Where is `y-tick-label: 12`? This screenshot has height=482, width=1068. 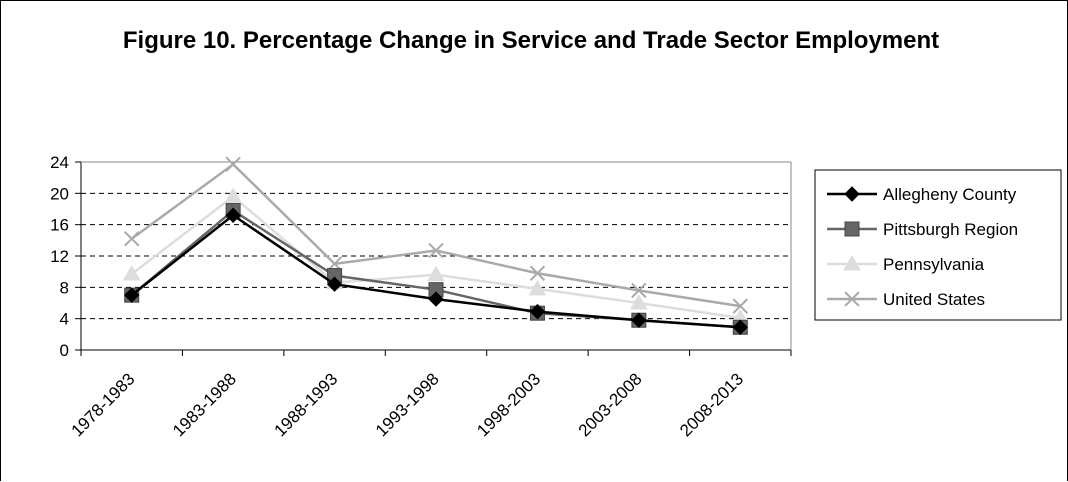
y-tick-label: 12 is located at coordinates (59, 256).